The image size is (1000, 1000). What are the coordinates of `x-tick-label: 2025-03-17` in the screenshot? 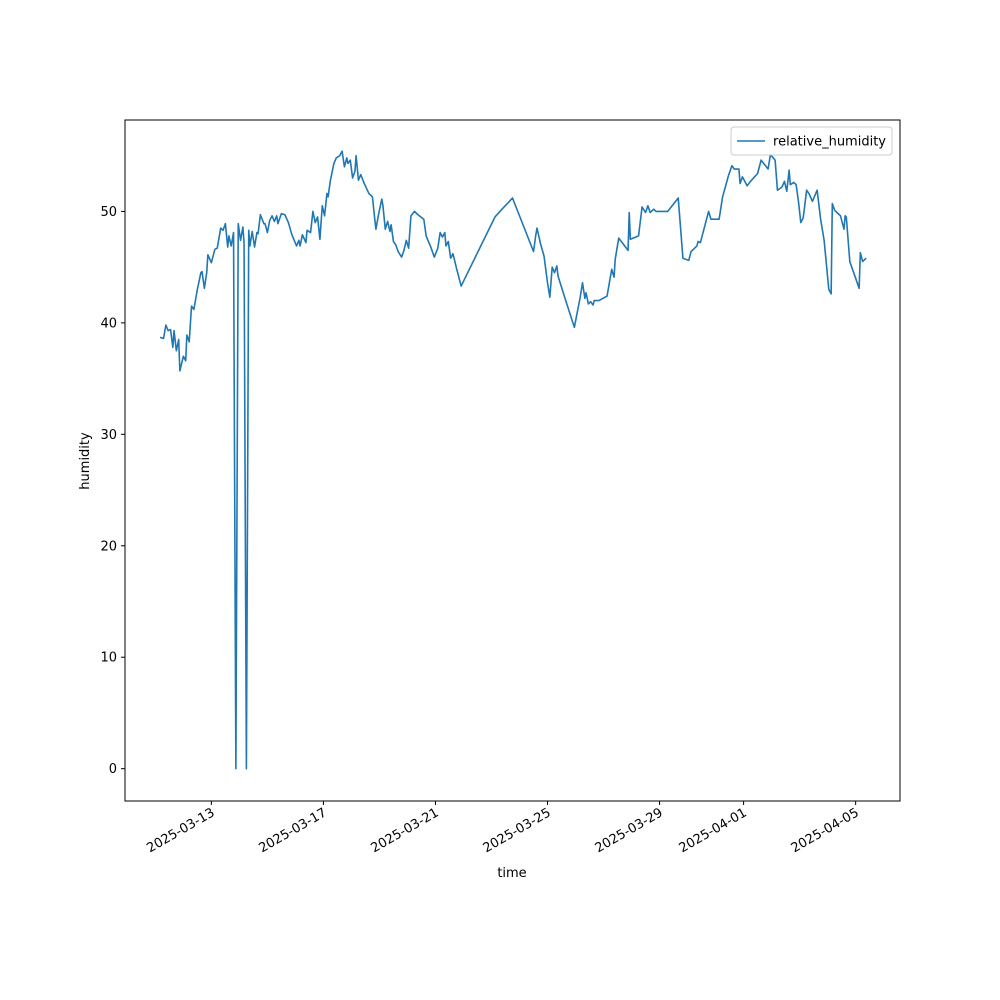 It's located at (292, 830).